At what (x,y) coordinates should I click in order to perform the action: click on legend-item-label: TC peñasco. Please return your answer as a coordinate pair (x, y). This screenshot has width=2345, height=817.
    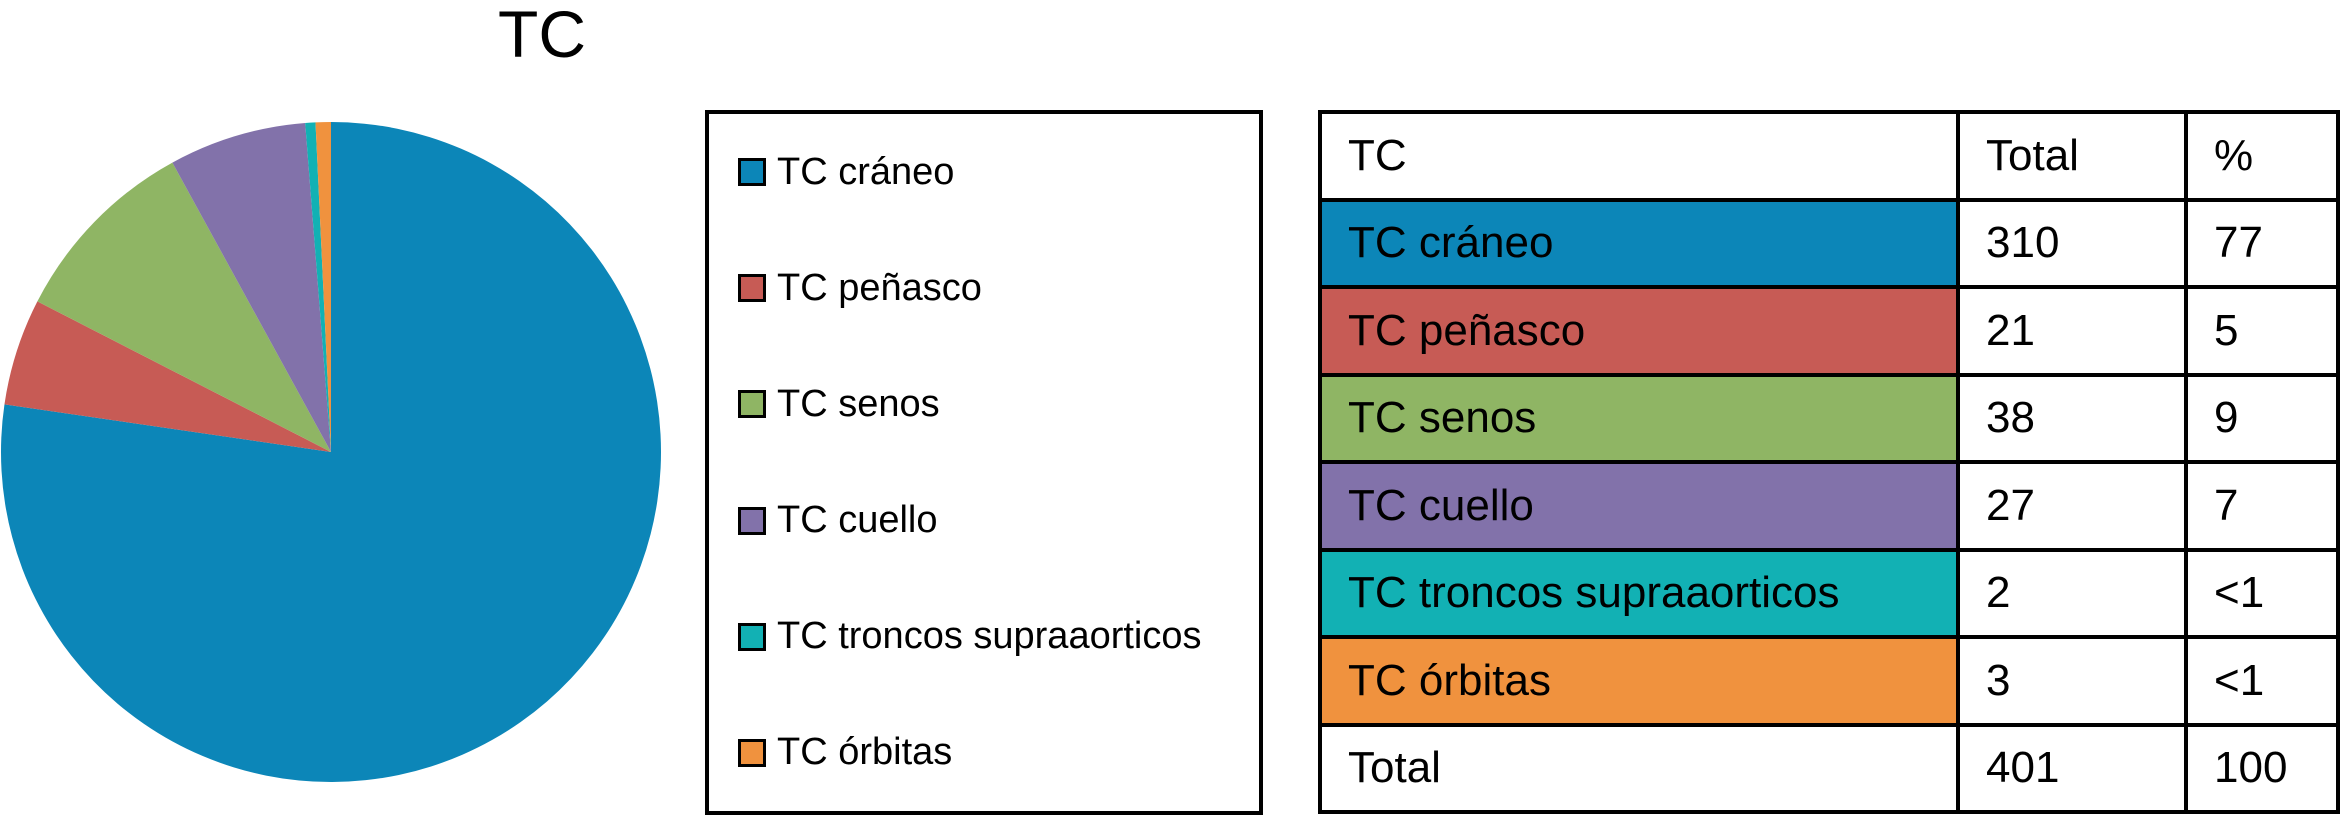
    Looking at the image, I should click on (879, 287).